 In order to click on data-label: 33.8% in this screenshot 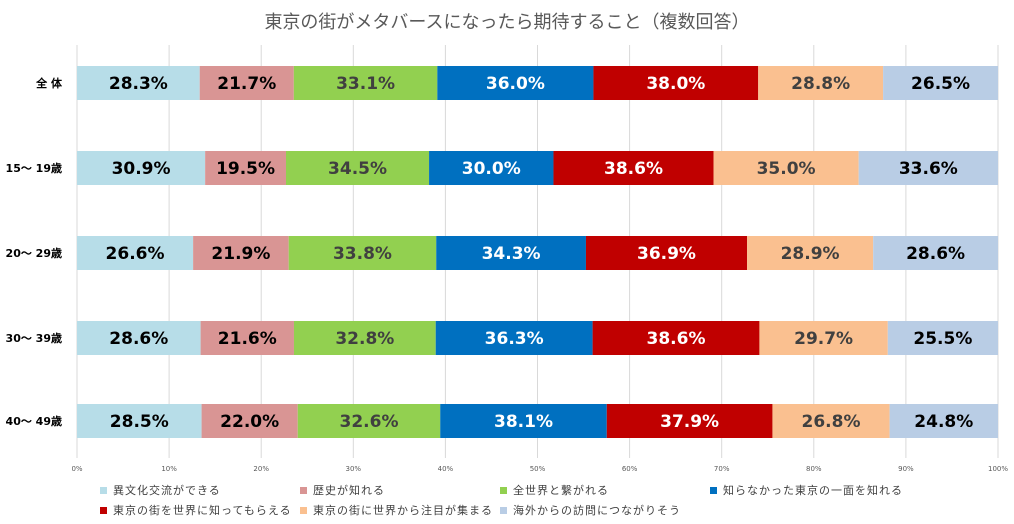, I will do `click(362, 254)`.